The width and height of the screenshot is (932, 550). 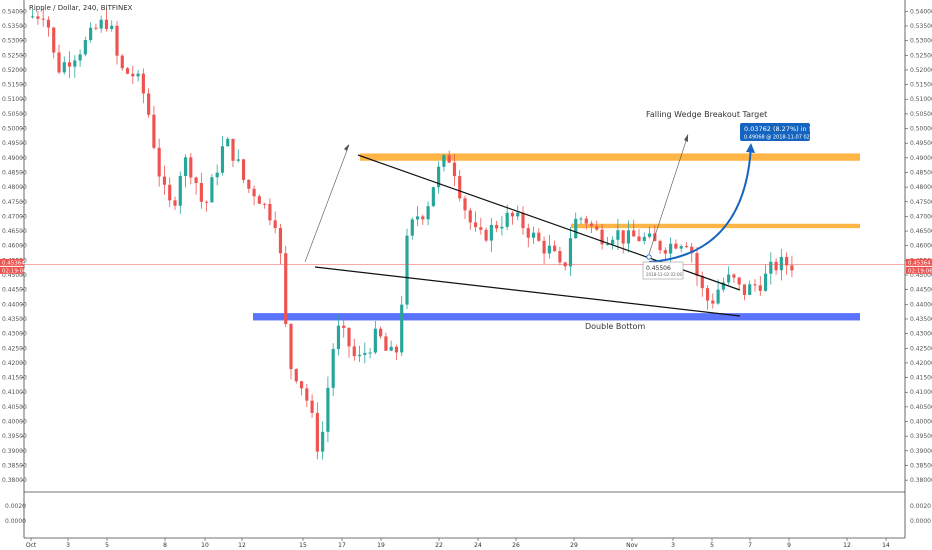 What do you see at coordinates (920, 271) in the screenshot?
I see `countdown-right: 02:19:06` at bounding box center [920, 271].